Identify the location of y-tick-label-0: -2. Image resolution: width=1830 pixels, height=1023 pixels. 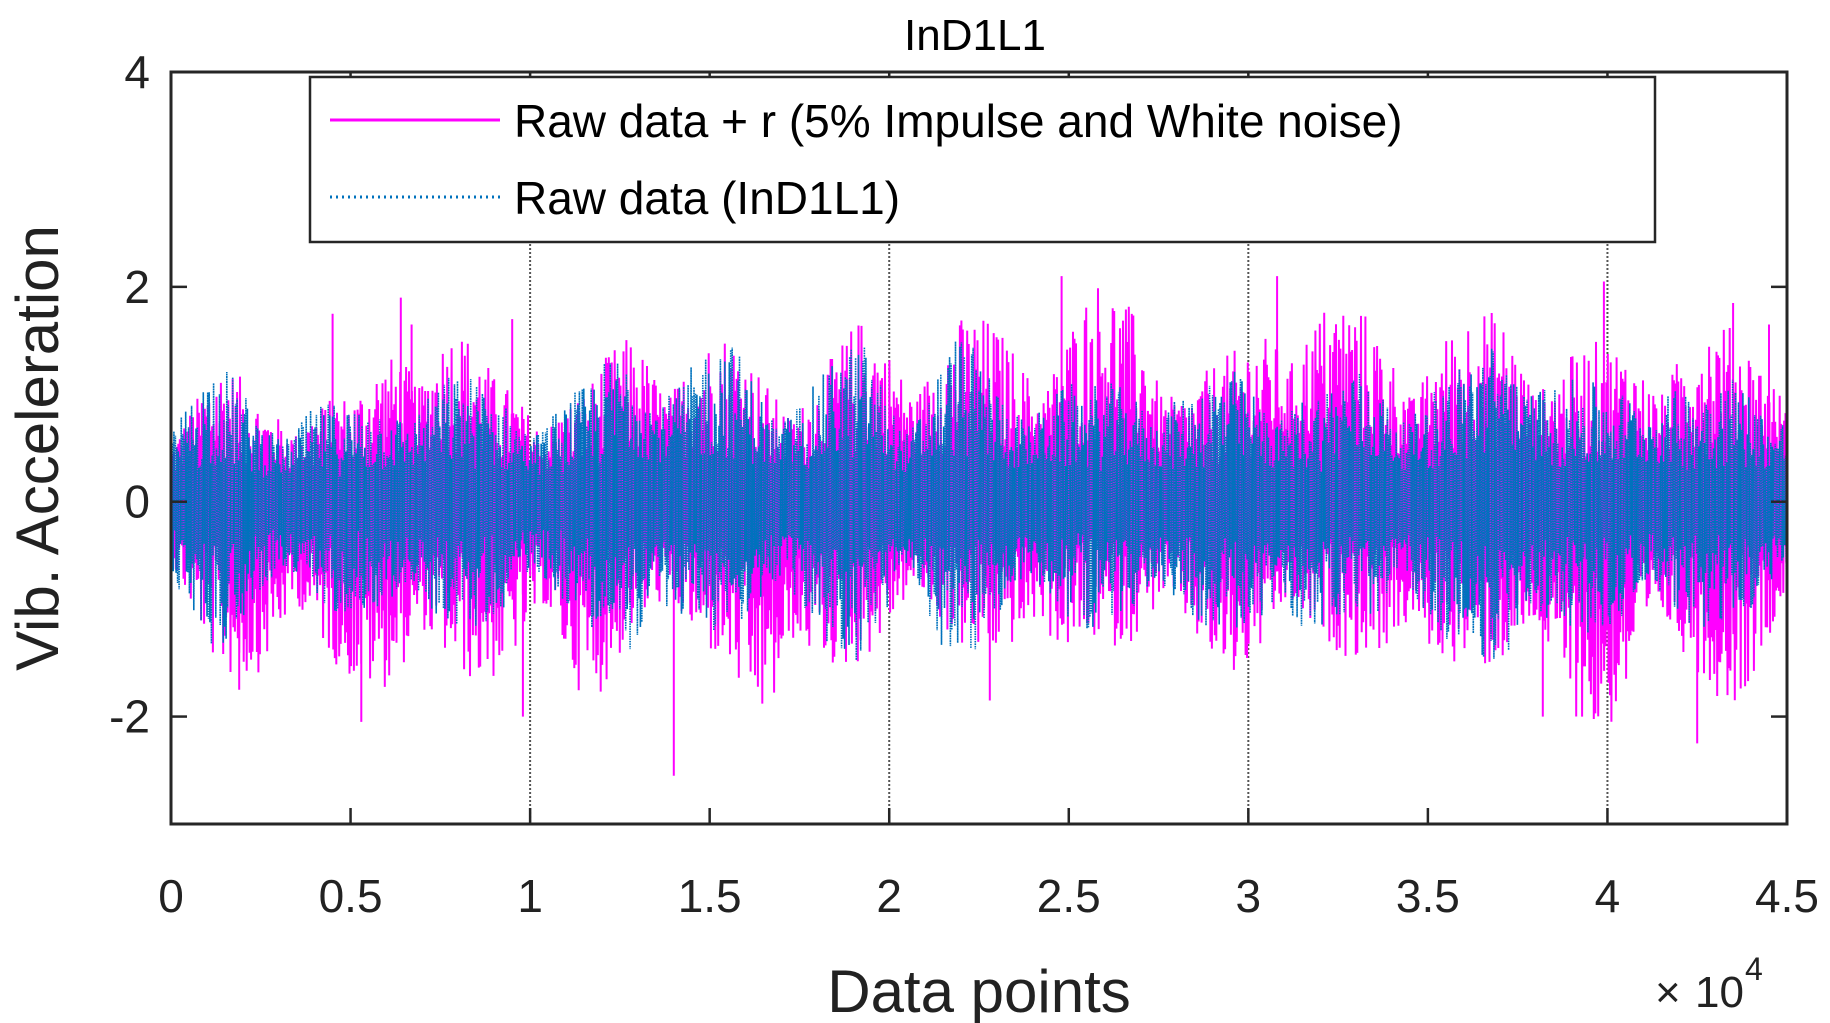
(129, 717).